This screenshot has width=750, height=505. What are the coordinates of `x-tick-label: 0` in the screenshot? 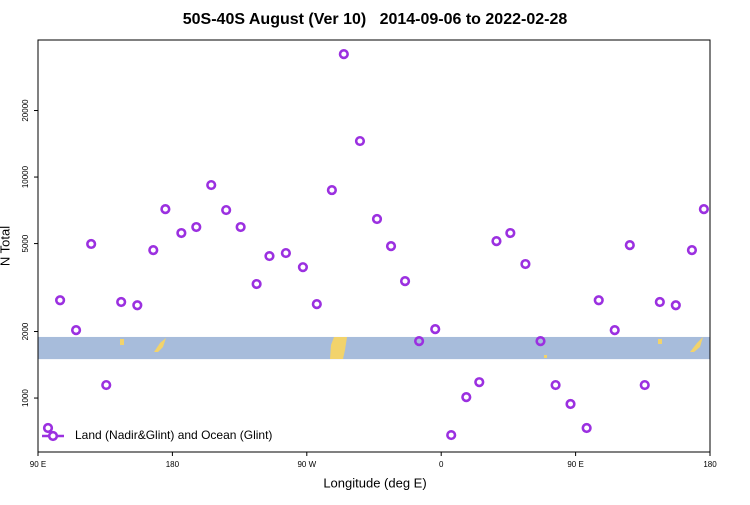 It's located at (441, 464).